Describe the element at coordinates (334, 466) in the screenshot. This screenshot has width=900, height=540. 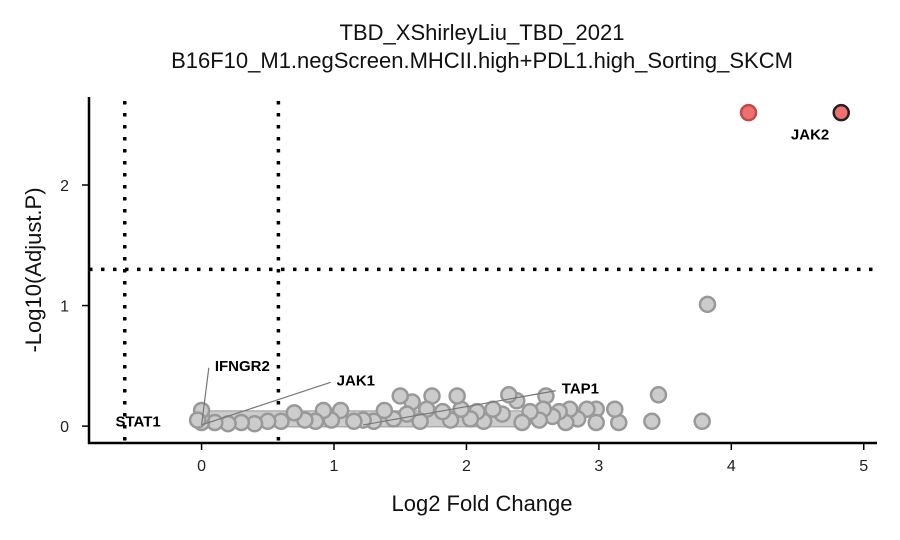
I see `x-tick-label: 1` at that location.